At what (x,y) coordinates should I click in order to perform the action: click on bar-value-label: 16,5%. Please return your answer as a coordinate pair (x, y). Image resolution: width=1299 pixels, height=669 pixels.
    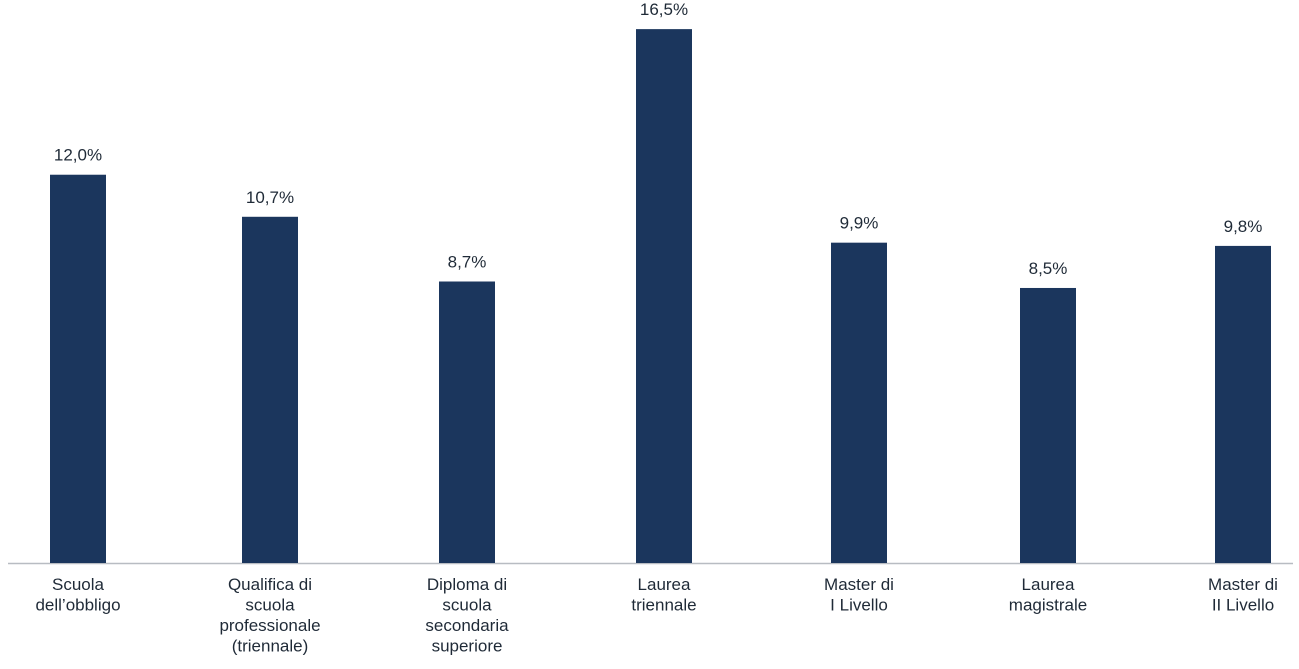
    Looking at the image, I should click on (664, 9).